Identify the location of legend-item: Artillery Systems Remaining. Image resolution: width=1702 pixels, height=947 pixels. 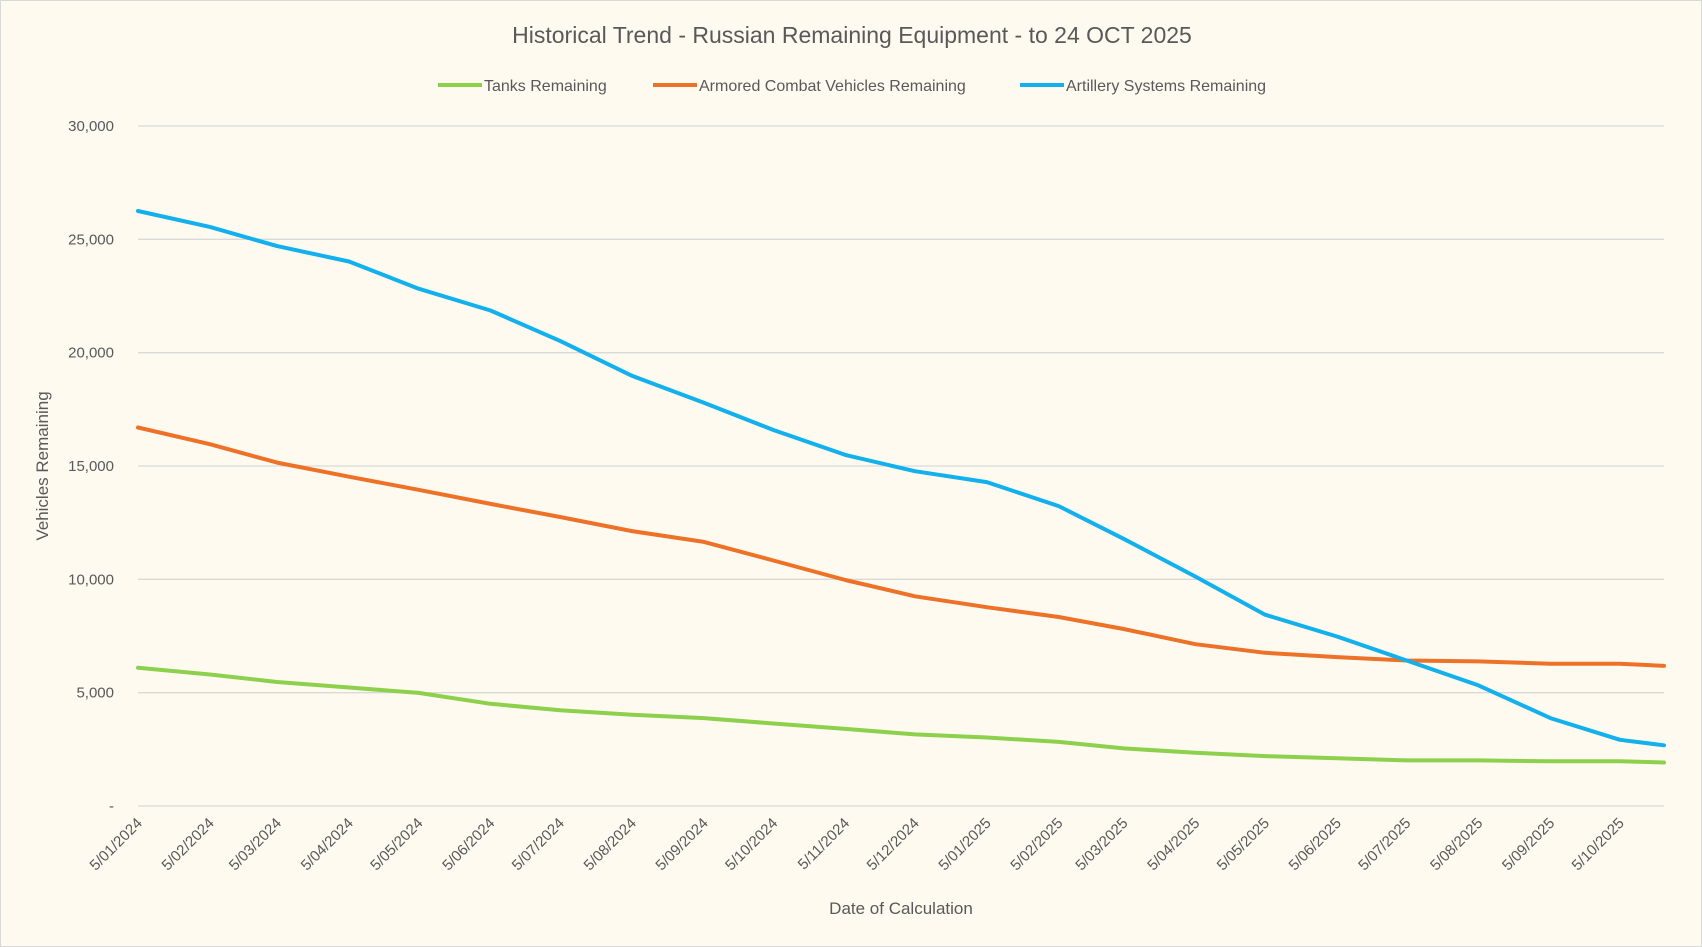
(1143, 86).